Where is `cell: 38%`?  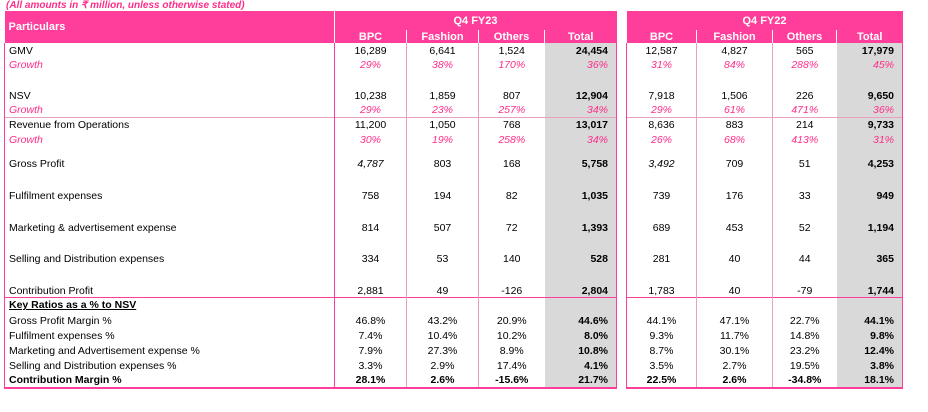 cell: 38% is located at coordinates (442, 65).